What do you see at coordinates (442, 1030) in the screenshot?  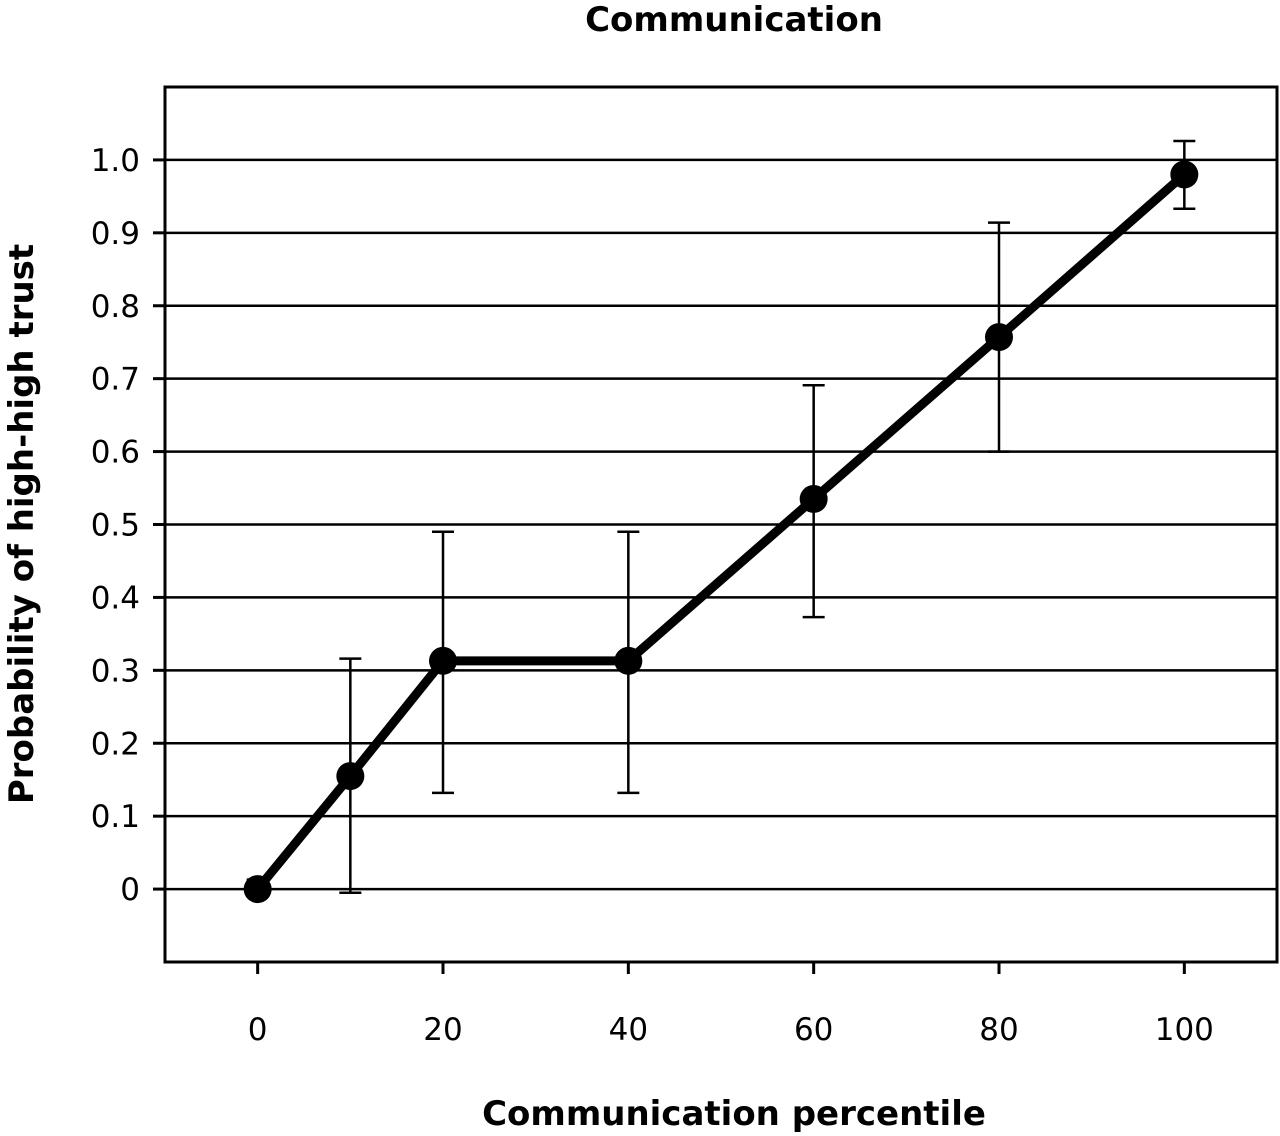 I see `x-tick-label-1: 20` at bounding box center [442, 1030].